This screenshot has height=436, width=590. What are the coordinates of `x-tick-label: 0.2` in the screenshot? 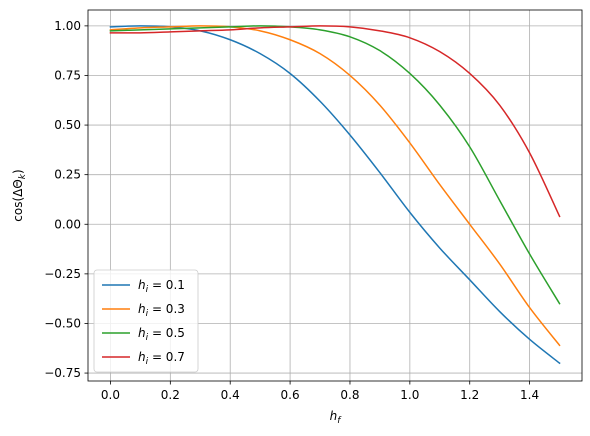 It's located at (170, 395).